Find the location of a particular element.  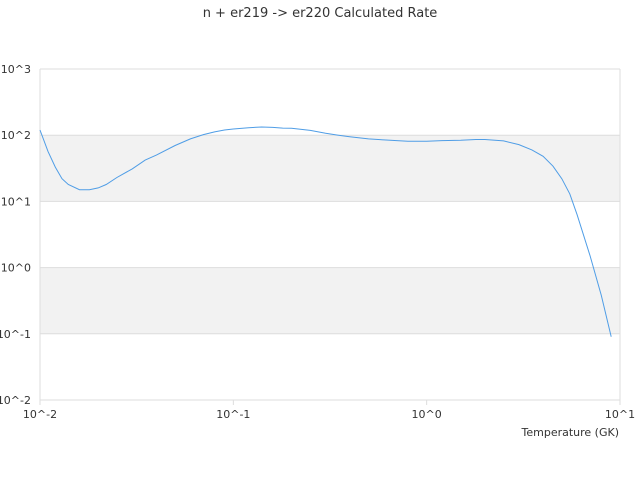

y-tick-label: 10^-1 is located at coordinates (15, 334).